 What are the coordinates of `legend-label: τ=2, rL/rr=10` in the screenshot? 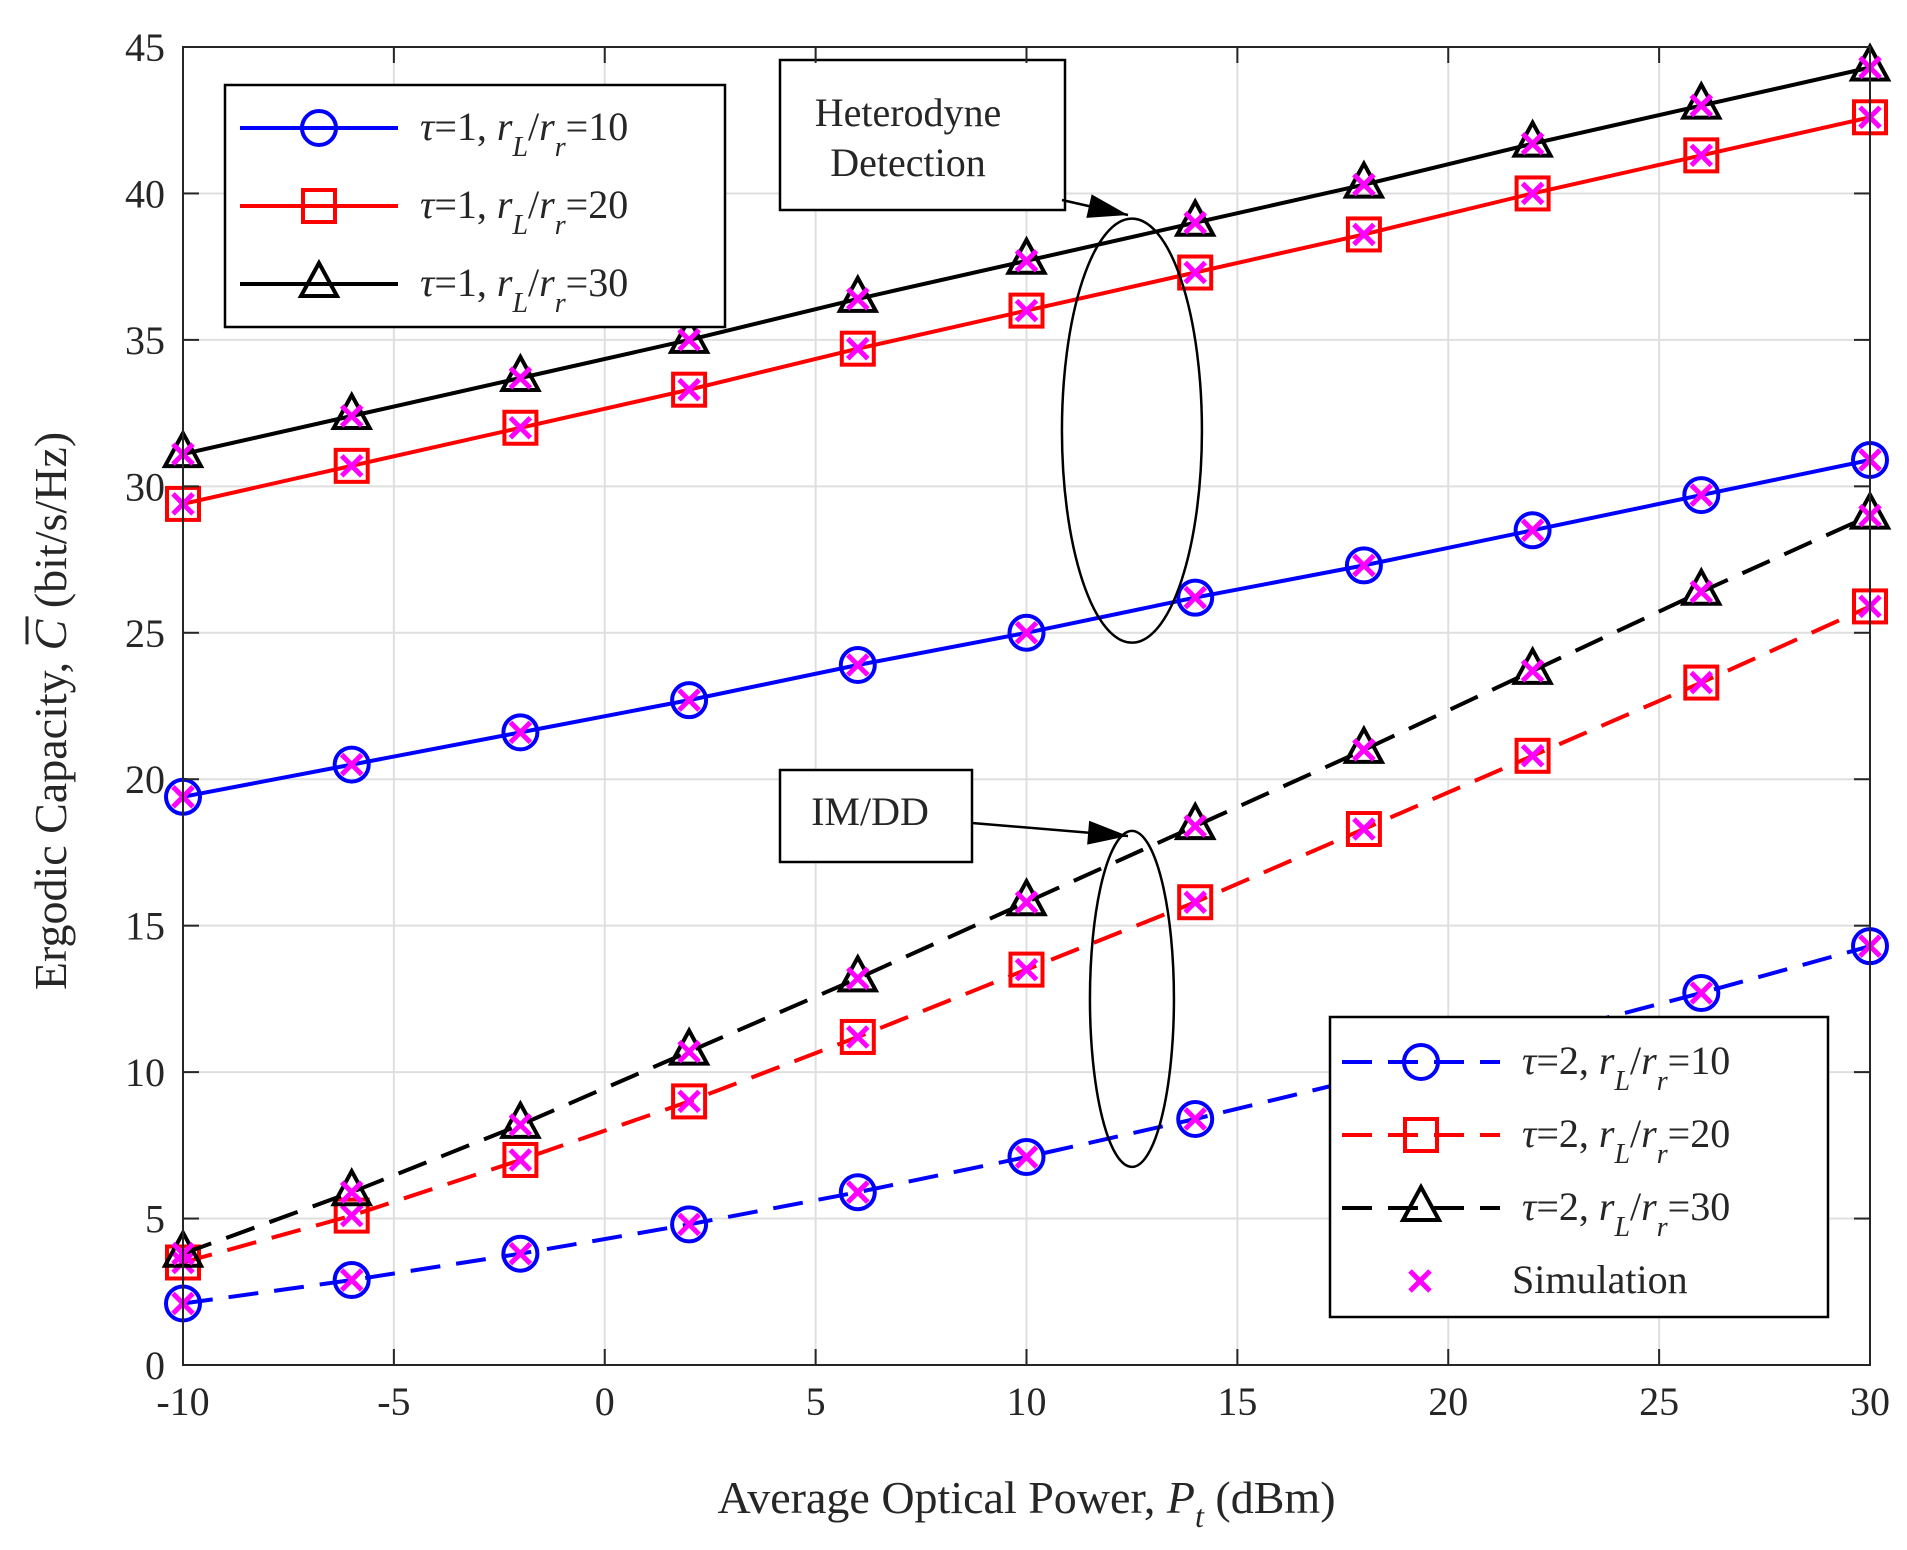 It's located at (1626, 1067).